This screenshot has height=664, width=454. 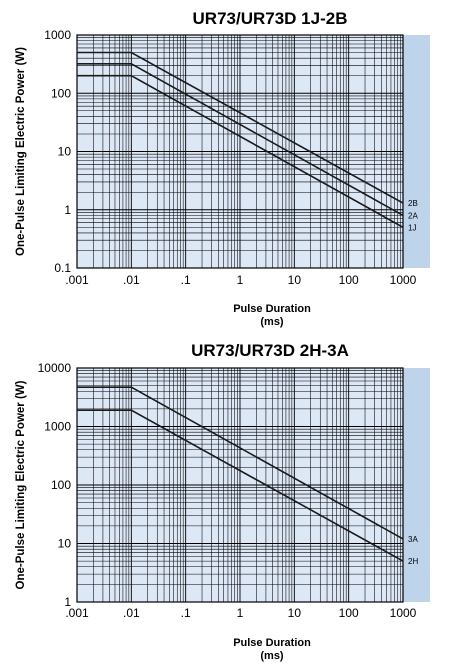 I want to click on chart-title: UR73/UR73D 1J-2B, so click(x=270, y=18).